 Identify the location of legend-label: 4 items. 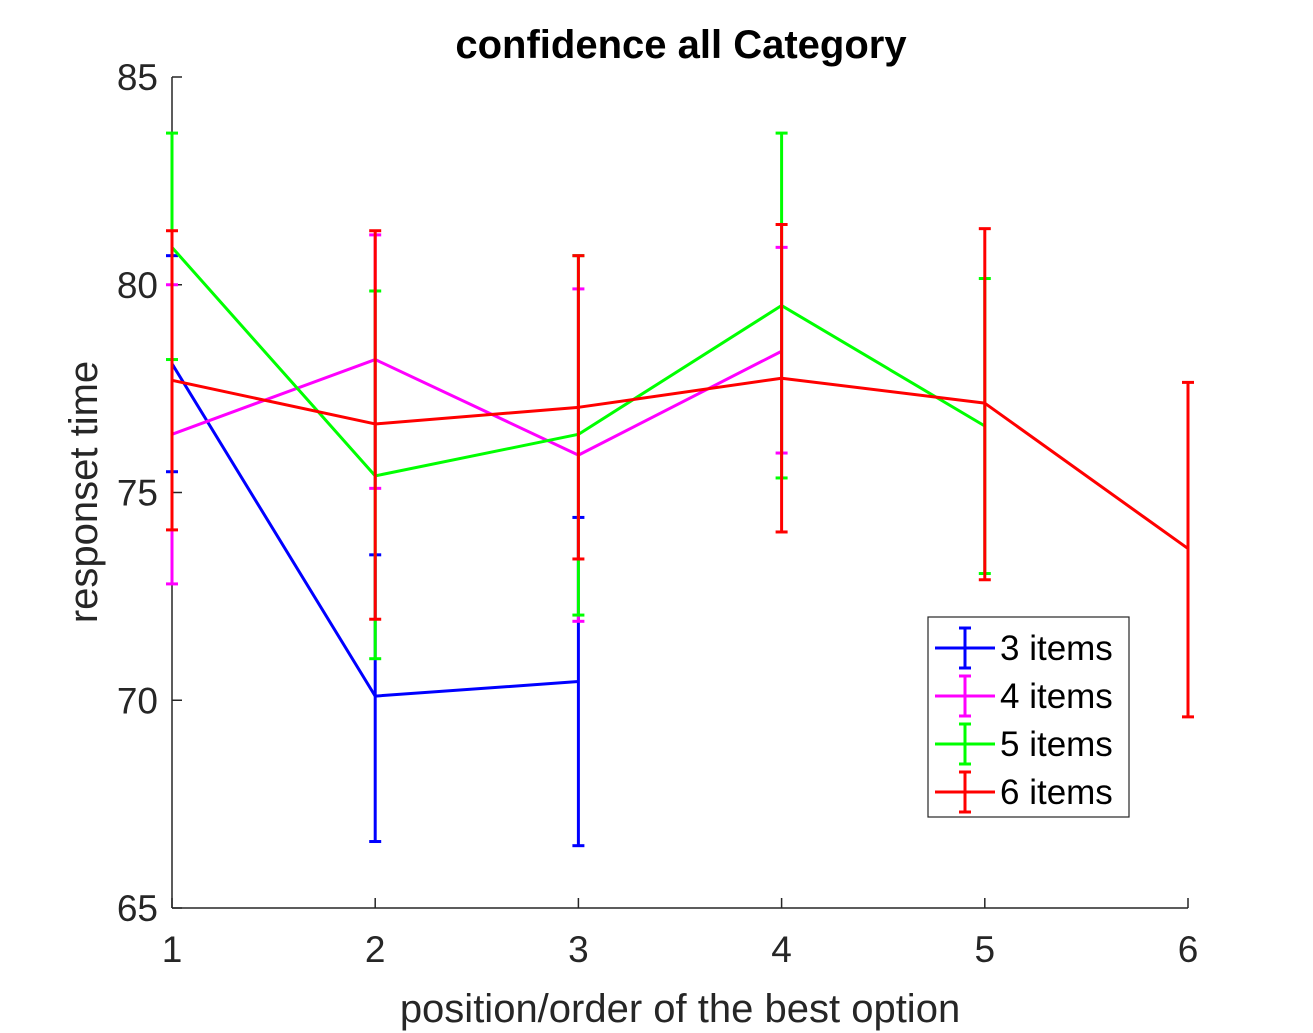
(1056, 696).